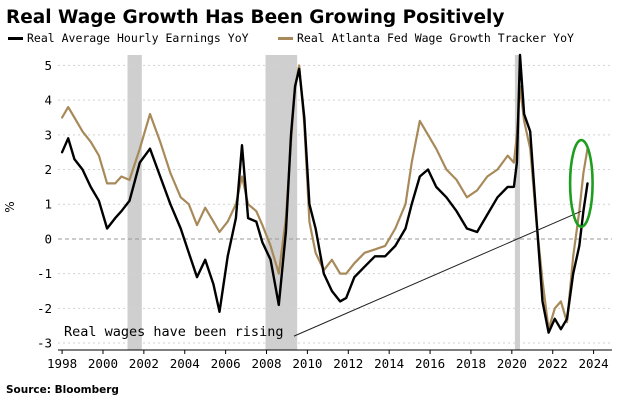 The image size is (620, 412). Describe the element at coordinates (185, 363) in the screenshot. I see `x-tick-label: 2004` at that location.